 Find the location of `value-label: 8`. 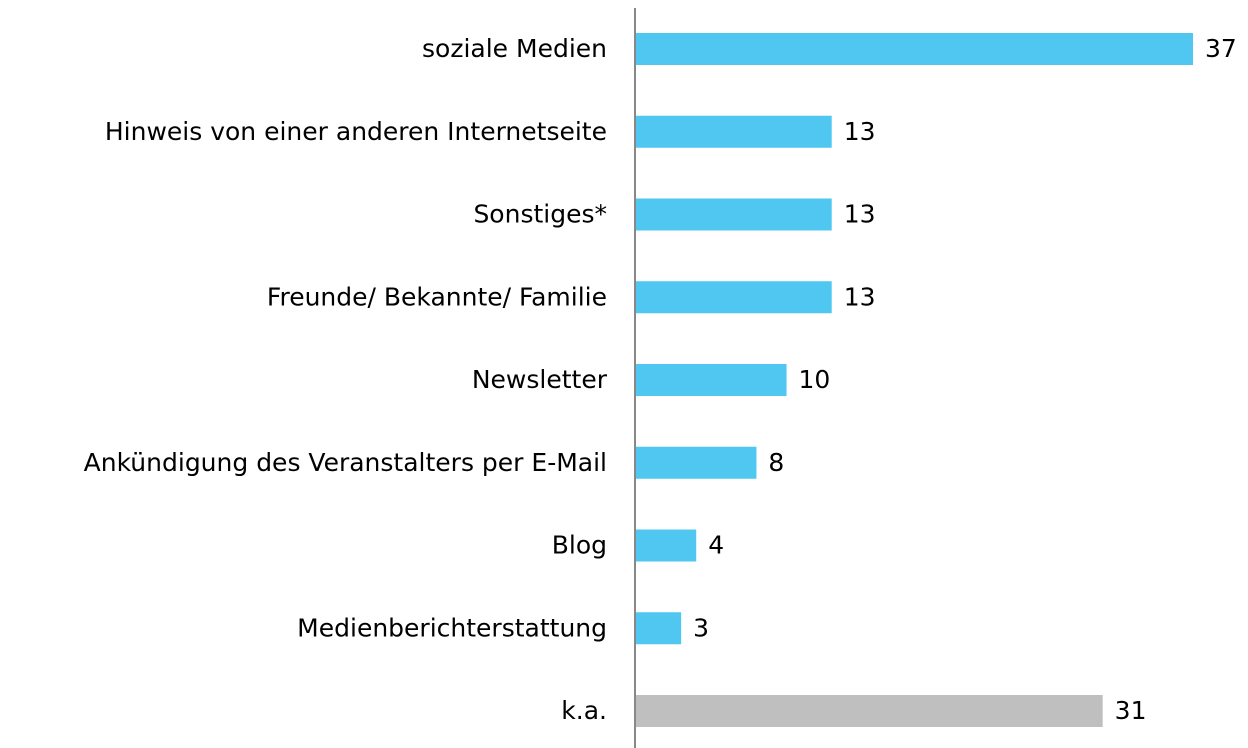

value-label: 8 is located at coordinates (776, 462).